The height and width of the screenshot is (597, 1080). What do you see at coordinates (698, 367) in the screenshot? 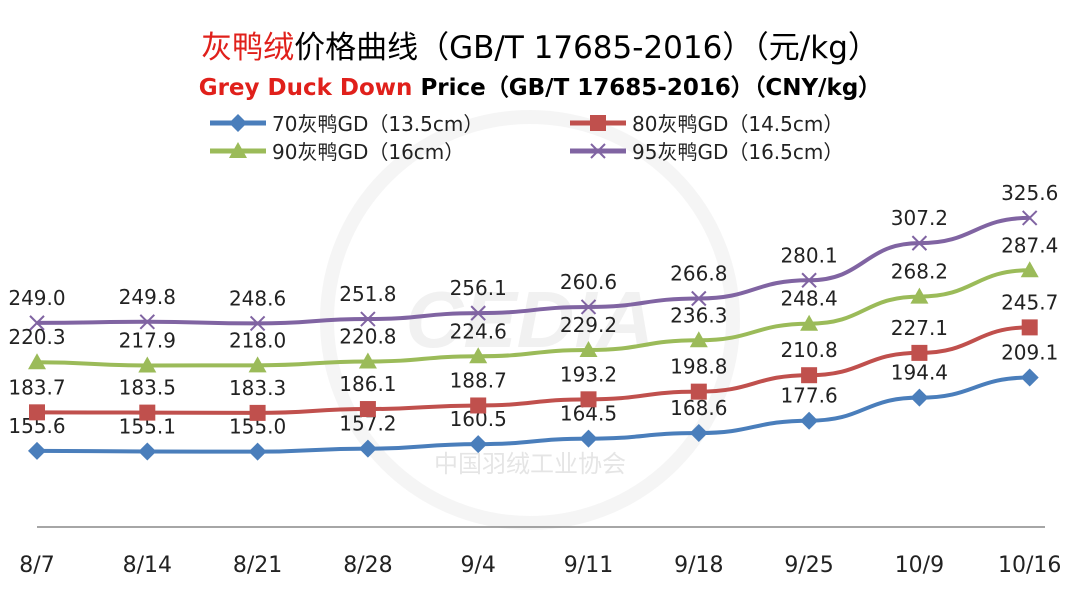
I see `data-label: 198.8` at bounding box center [698, 367].